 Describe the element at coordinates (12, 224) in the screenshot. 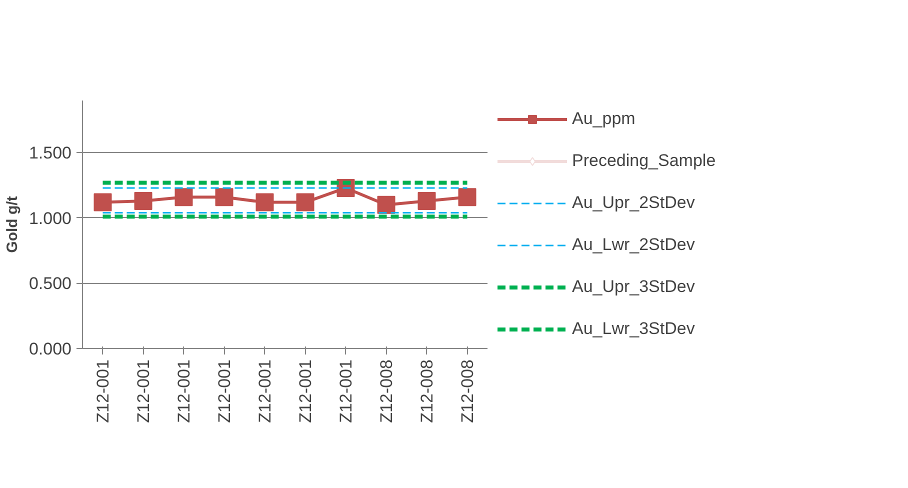

I see `y-axis-title: Gold g/t` at that location.